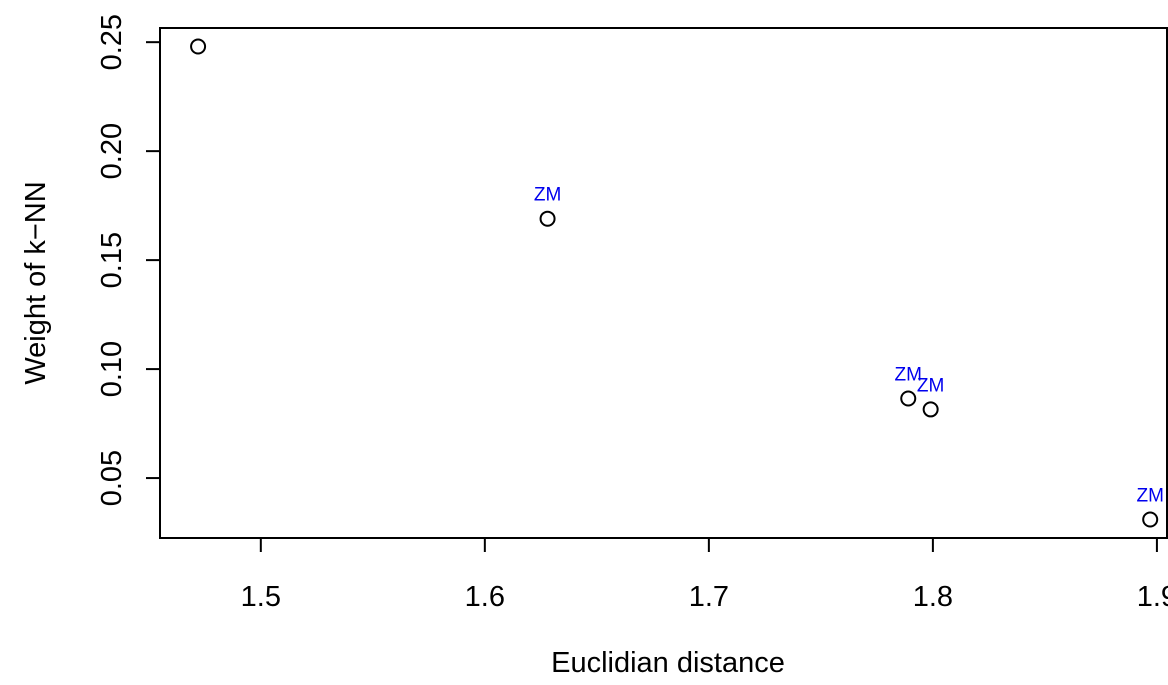 This screenshot has width=1168, height=685. I want to click on x-axis: 1.5 1.6 1.7 1.8 1.9, so click(704, 575).